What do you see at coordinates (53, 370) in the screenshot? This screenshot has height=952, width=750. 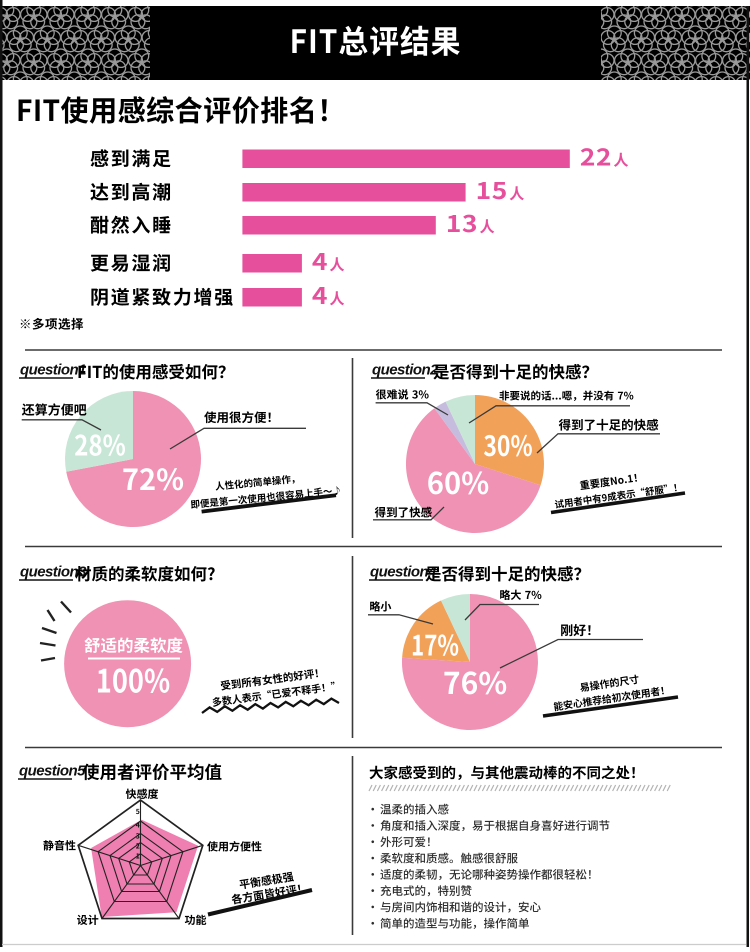 I see `svg-text: question1` at bounding box center [53, 370].